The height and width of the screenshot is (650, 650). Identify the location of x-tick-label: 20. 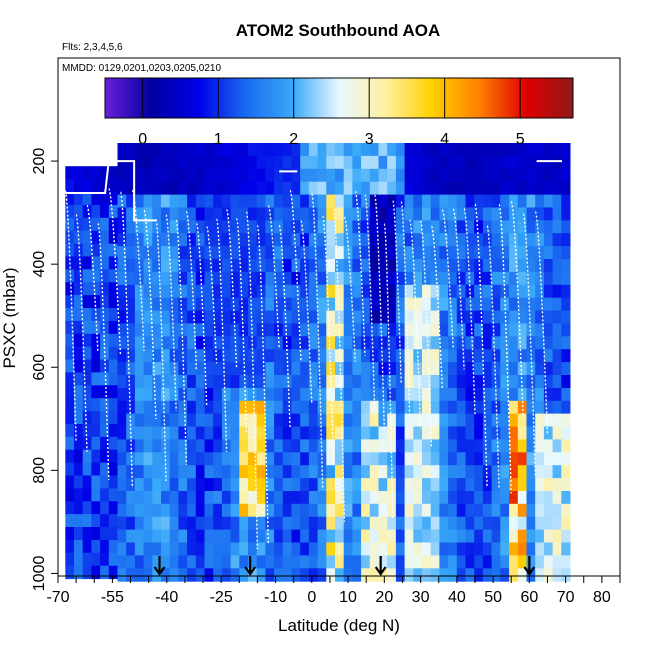
(384, 597).